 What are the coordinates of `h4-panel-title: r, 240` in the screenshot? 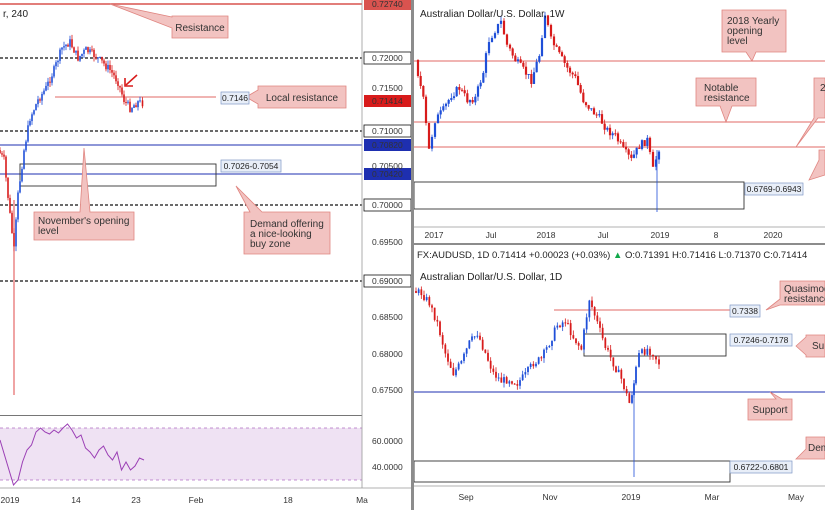 It's located at (15, 14).